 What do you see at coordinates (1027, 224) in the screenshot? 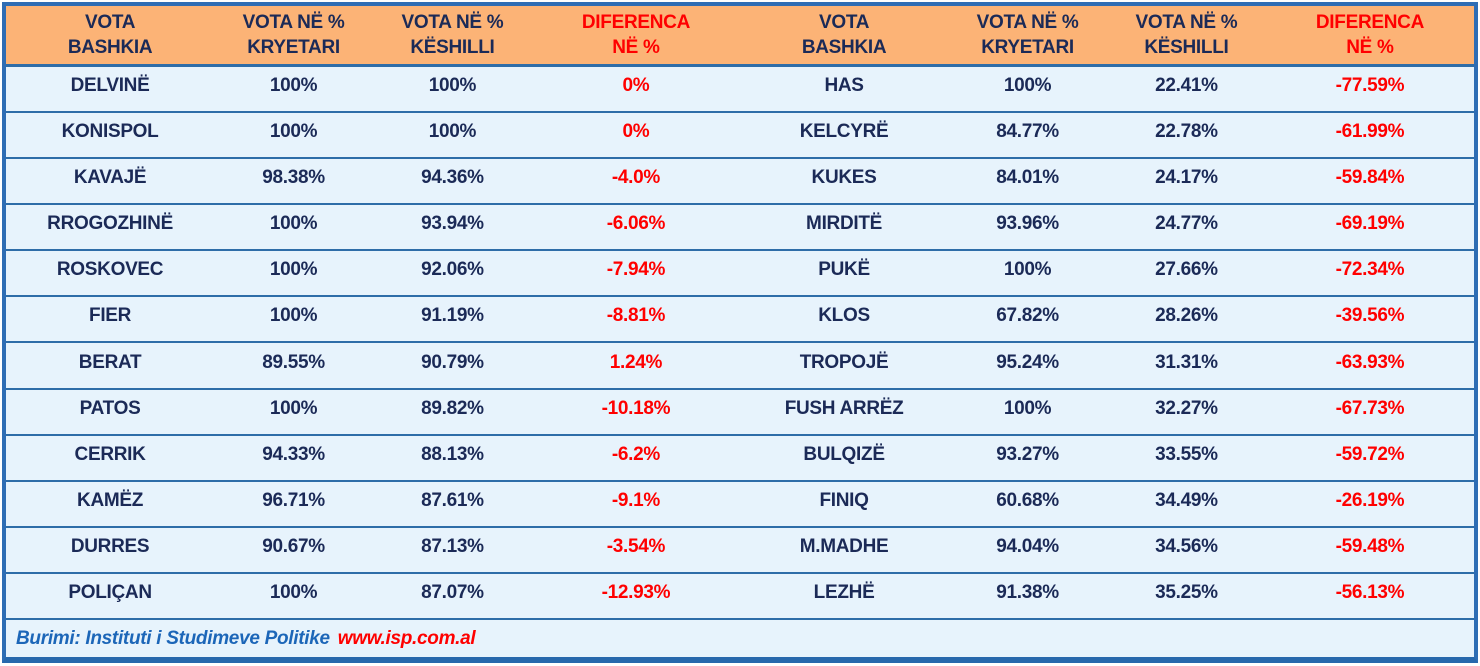
I see `cell-kryetari: 93.96%` at bounding box center [1027, 224].